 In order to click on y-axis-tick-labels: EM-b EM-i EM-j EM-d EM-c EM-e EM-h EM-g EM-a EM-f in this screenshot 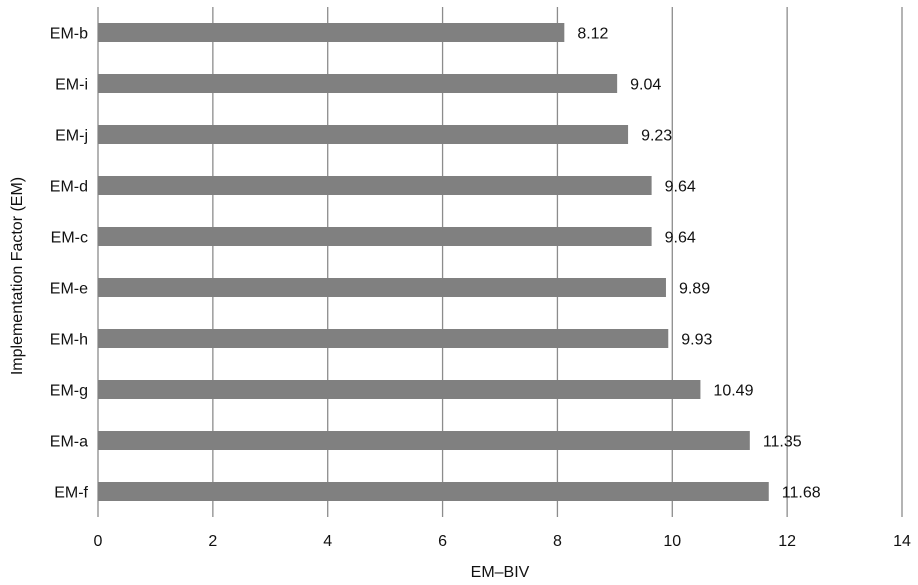, I will do `click(69, 264)`.